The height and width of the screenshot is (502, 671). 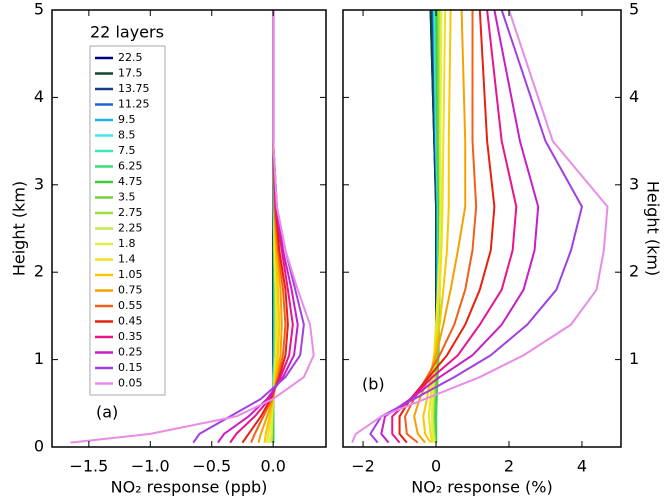 What do you see at coordinates (130, 274) in the screenshot?
I see `legend-label: 1.05` at bounding box center [130, 274].